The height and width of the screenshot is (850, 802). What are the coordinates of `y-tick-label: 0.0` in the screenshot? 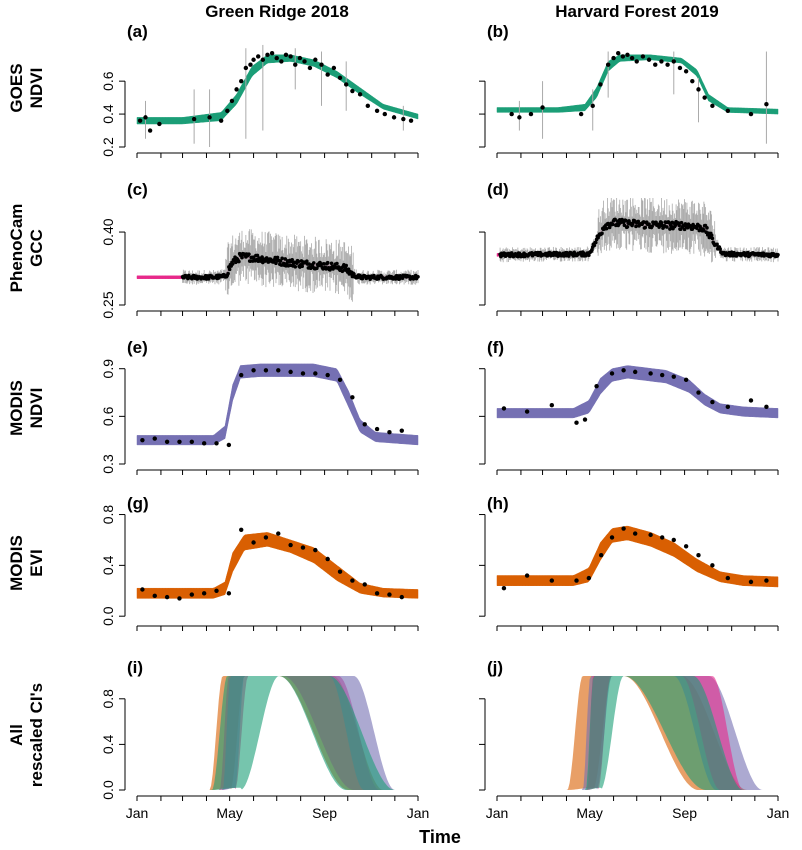 It's located at (108, 616).